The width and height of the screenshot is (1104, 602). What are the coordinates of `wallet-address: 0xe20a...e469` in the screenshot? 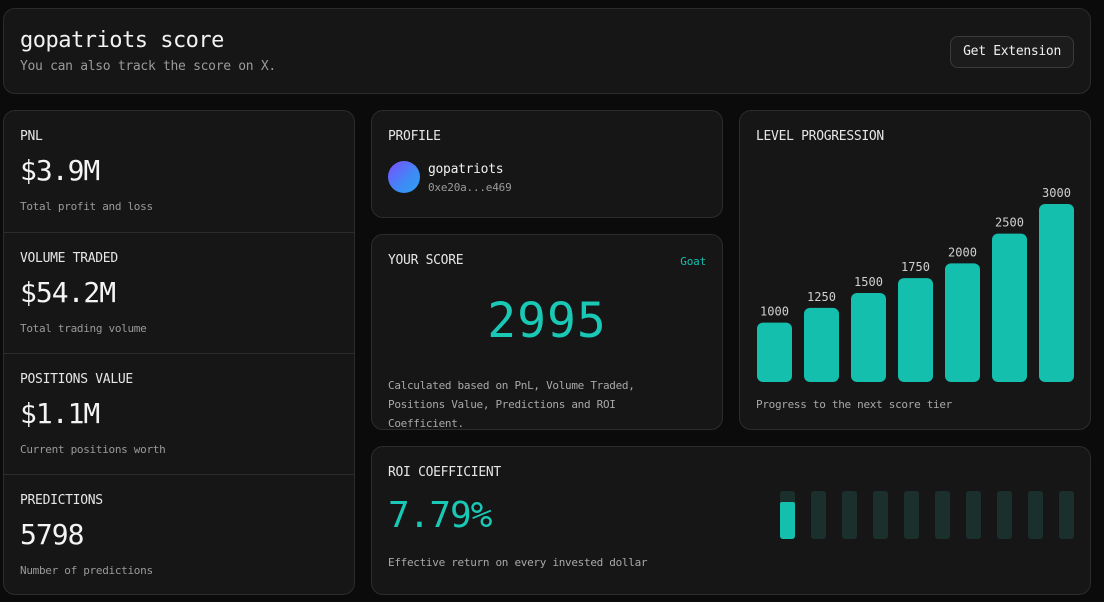 It's located at (470, 187).